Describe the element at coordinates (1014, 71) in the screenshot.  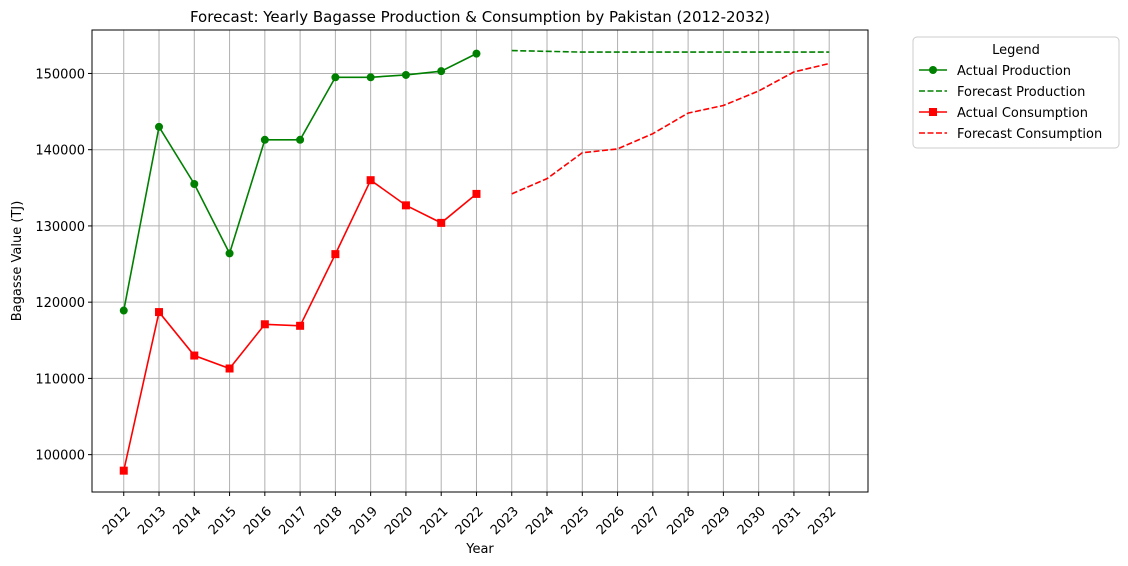
I see `legend-label-actual-production: Actual Production` at that location.